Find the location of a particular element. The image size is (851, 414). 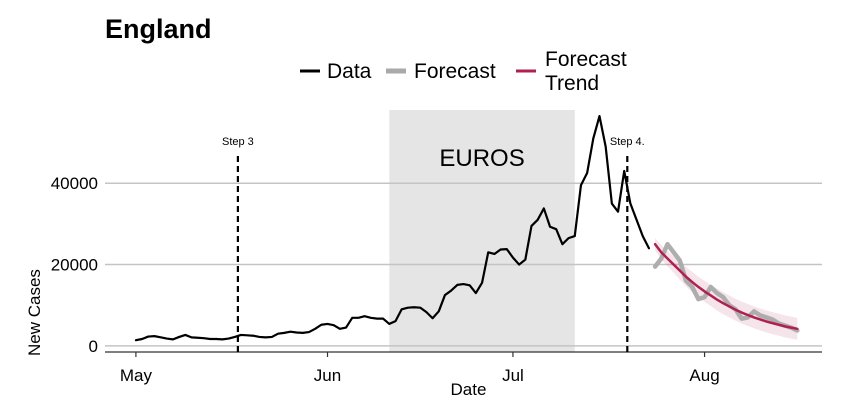

y-tick-label: 0 is located at coordinates (93, 346).